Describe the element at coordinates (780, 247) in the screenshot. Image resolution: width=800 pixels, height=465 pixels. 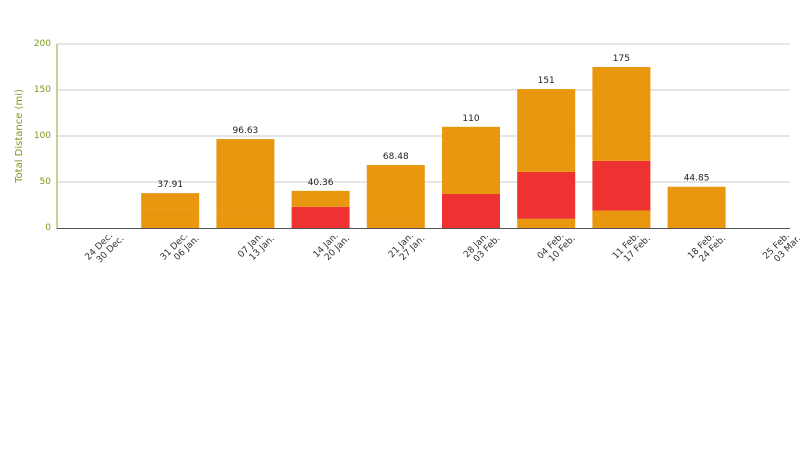
I see `x-tick-label: 25 Feb.03 Mar.` at that location.